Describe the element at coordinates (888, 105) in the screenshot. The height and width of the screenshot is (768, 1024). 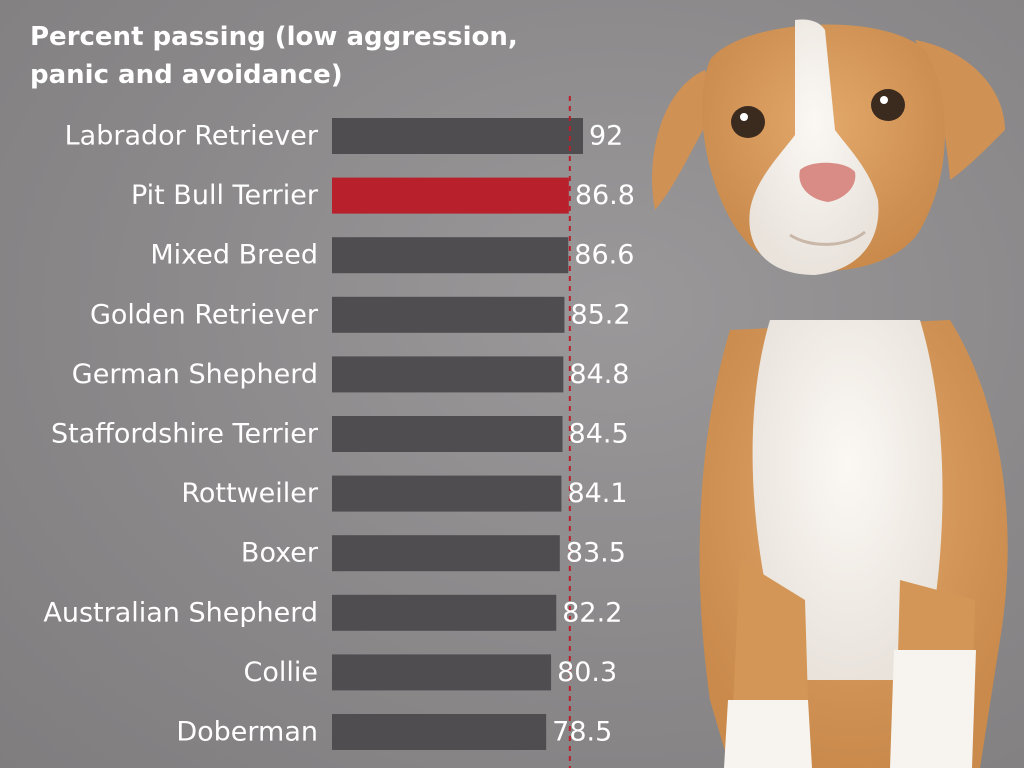
I see `puppy-right-eye` at that location.